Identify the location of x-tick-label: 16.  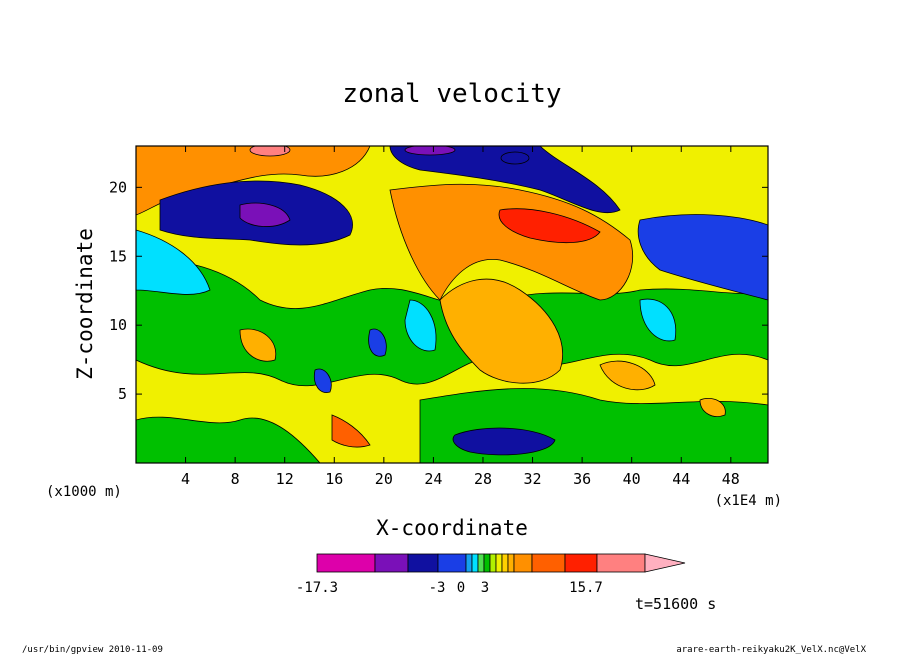
(334, 479).